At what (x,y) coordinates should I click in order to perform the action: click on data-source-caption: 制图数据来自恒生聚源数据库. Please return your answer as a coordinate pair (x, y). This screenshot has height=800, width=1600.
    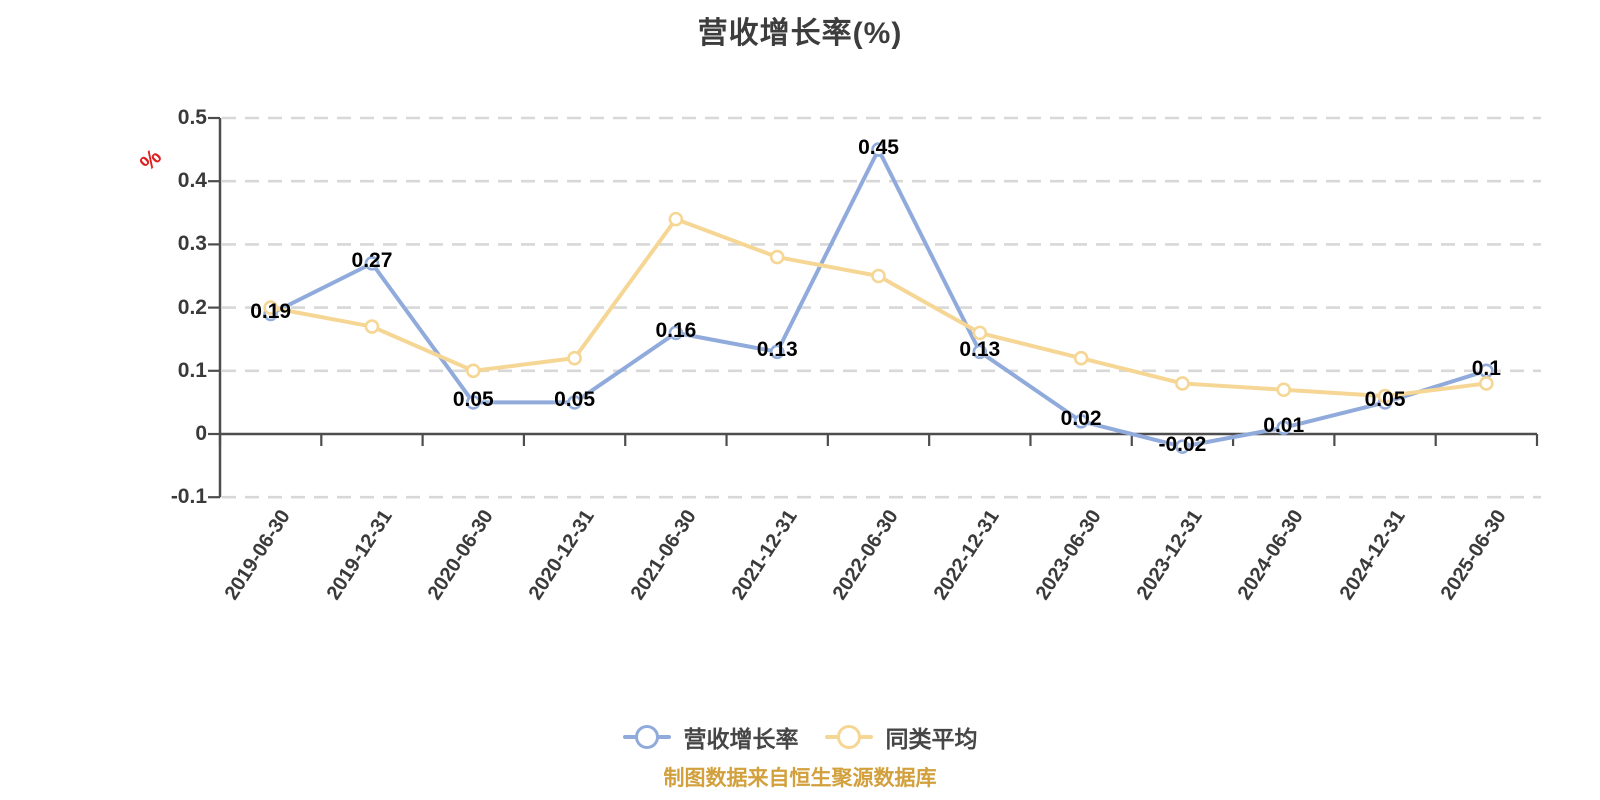
    Looking at the image, I should click on (800, 778).